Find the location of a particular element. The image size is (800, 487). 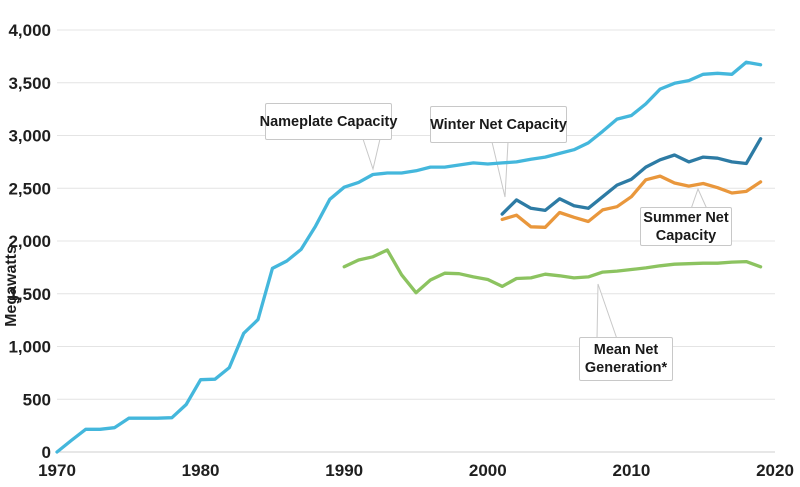

y-tick-3-000: 3,000 is located at coordinates (29, 136).